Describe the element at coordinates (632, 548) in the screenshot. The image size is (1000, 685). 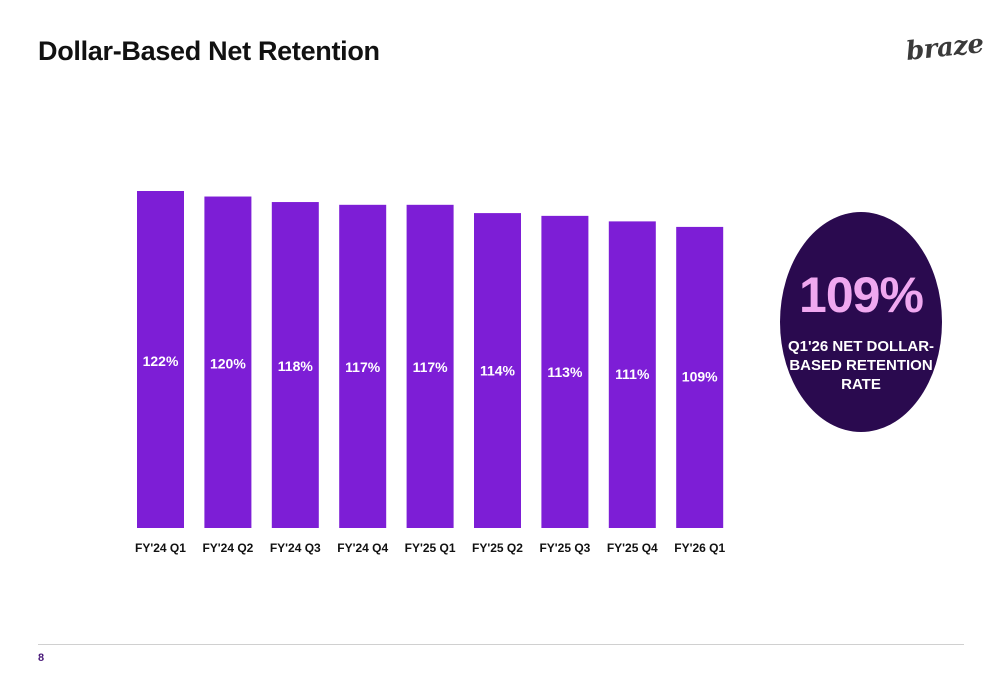
I see `x-tick-label: FY'25 Q4` at that location.